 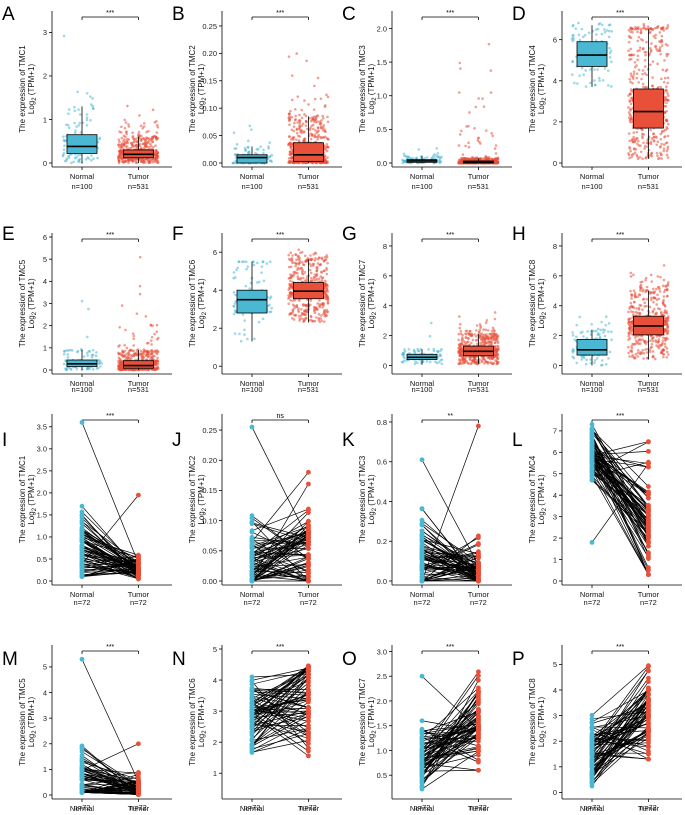 I want to click on y-axis-subtitle: Log2 (TPM+1), so click(x=372, y=89).